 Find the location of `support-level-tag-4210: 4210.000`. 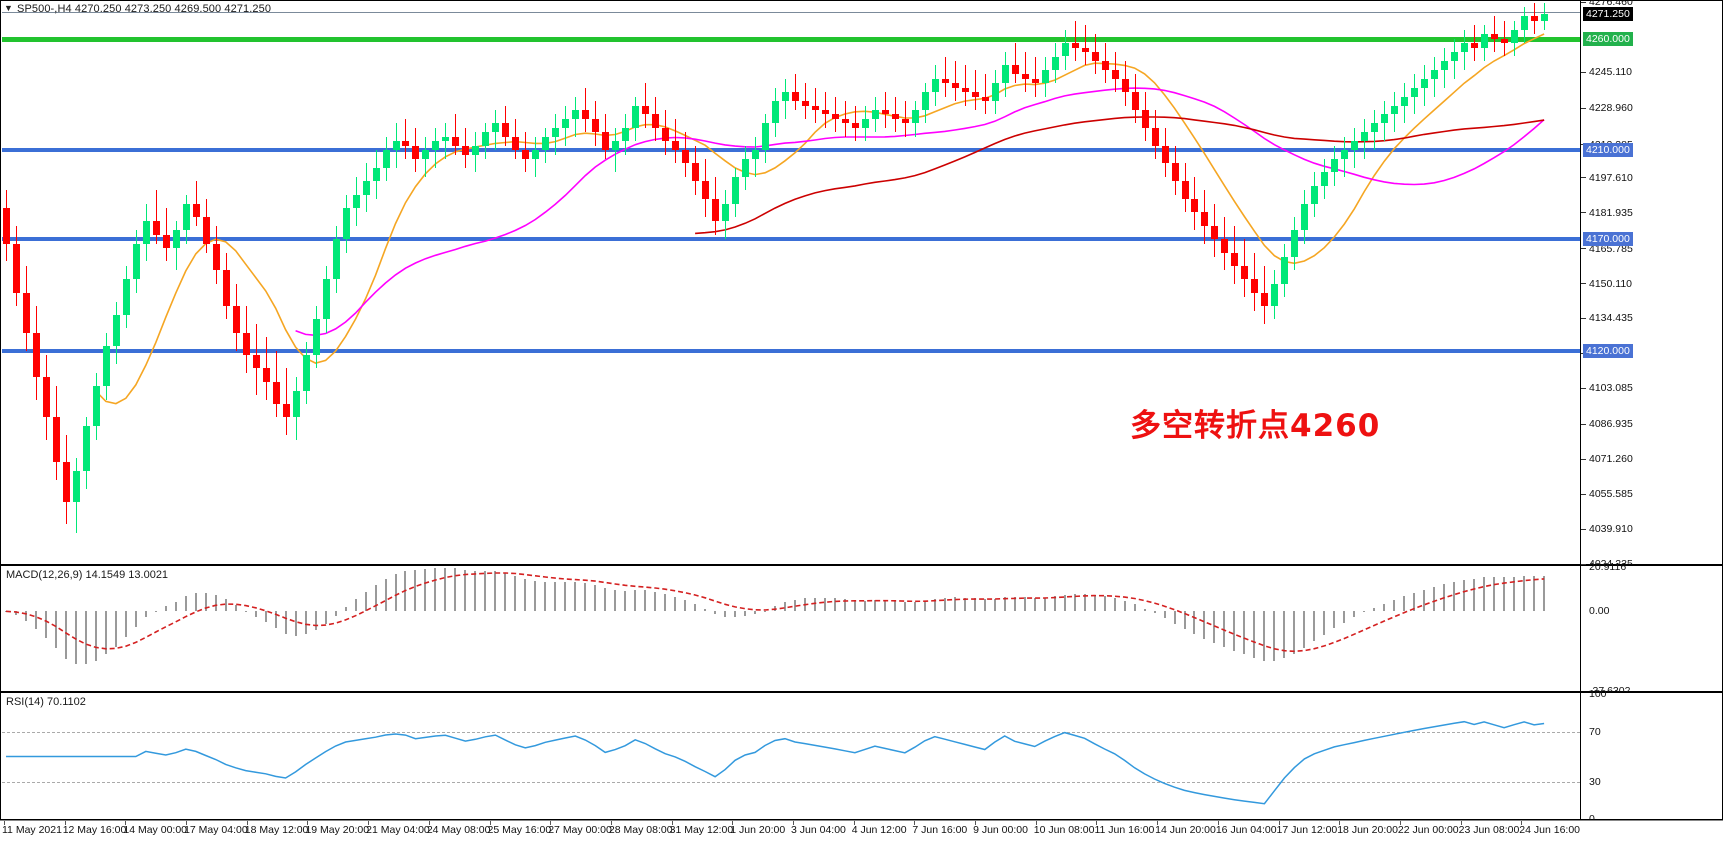

support-level-tag-4210: 4210.000 is located at coordinates (1608, 150).